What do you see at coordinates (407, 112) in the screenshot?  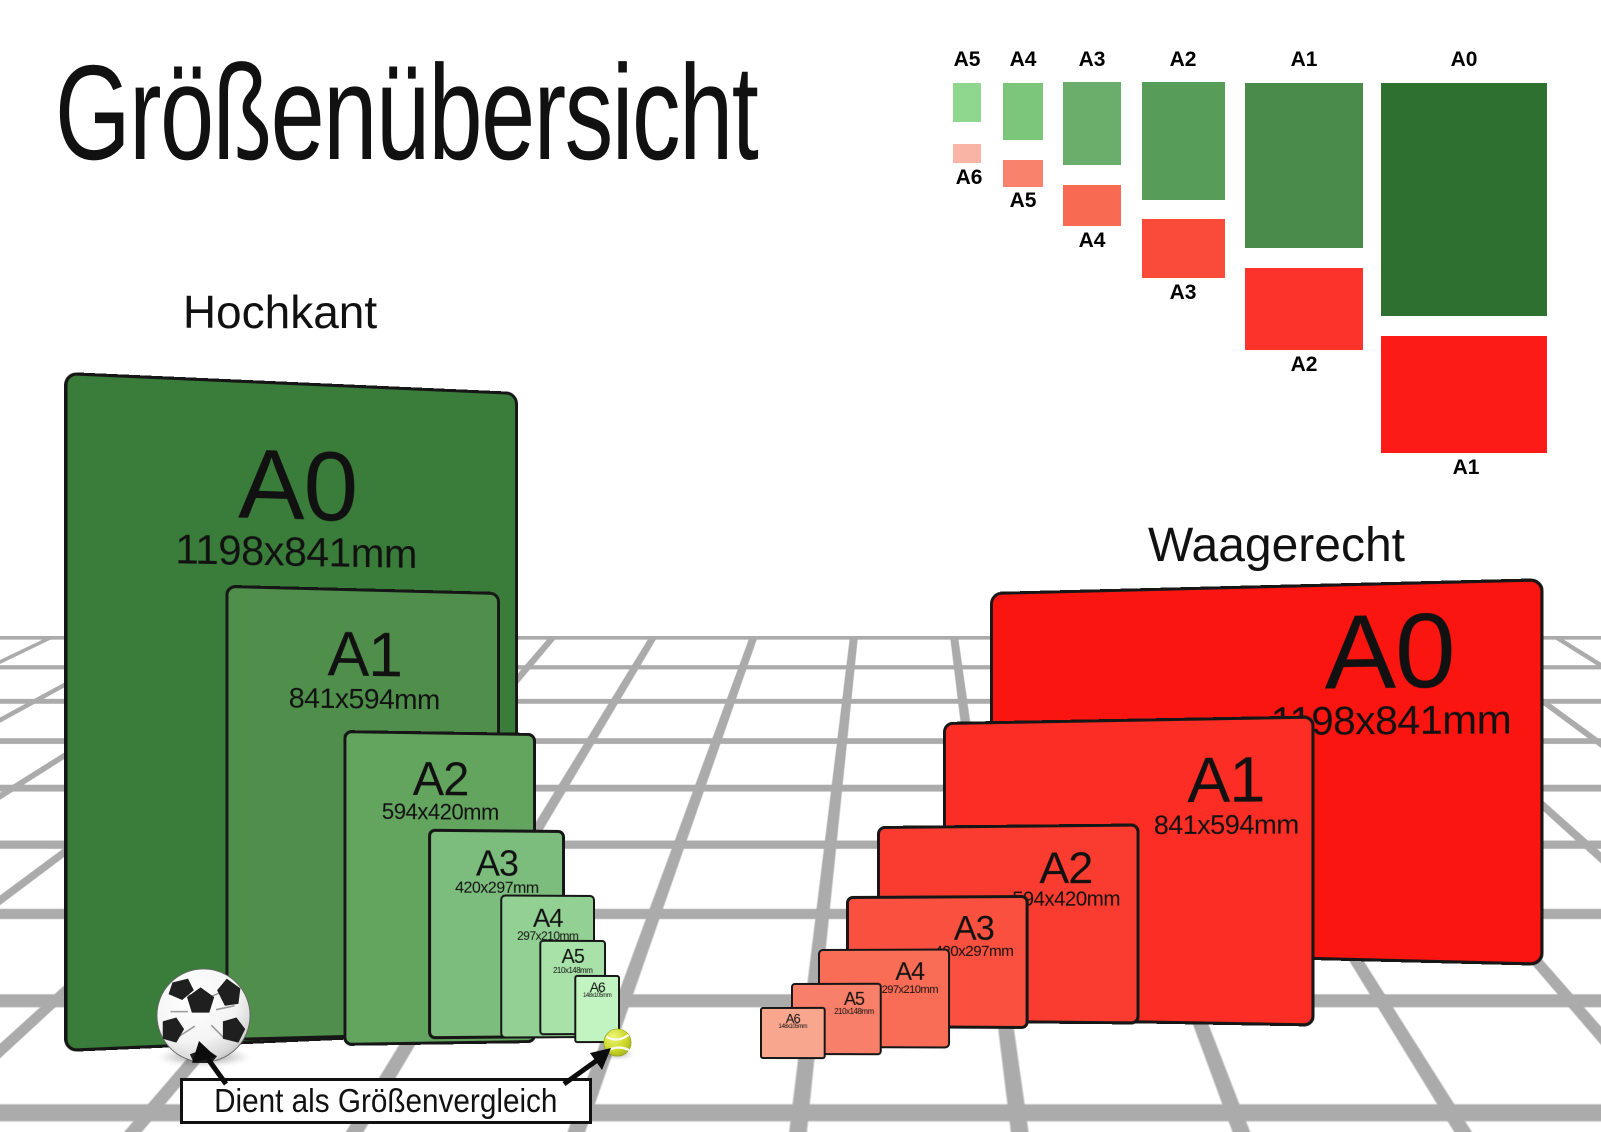 I see `page-title: Größenübersicht` at bounding box center [407, 112].